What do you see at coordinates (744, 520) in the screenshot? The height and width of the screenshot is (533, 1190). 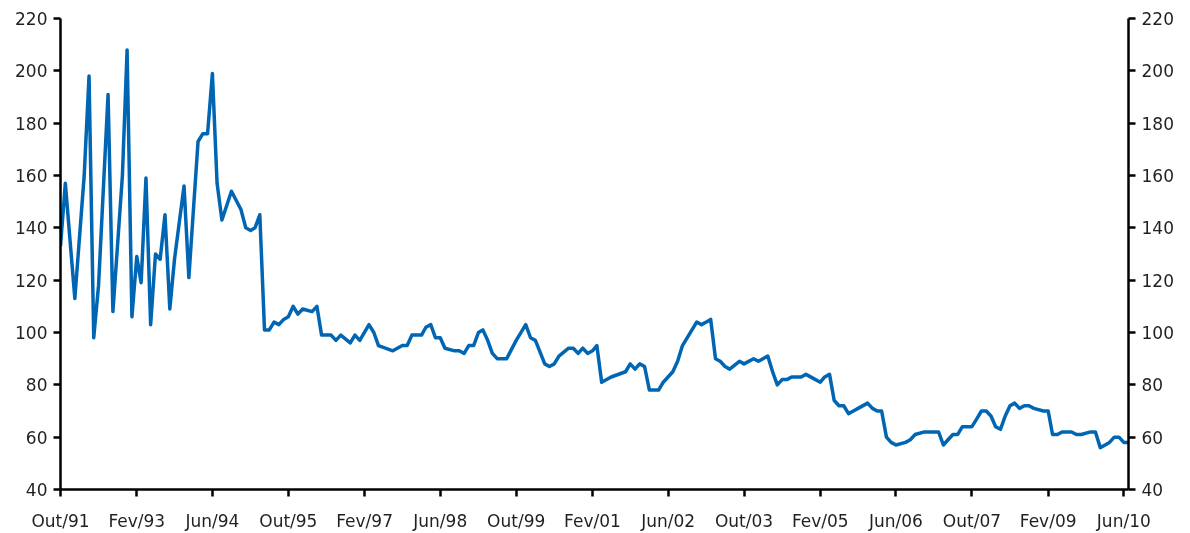 I see `x-tick-label: Out/03` at bounding box center [744, 520].